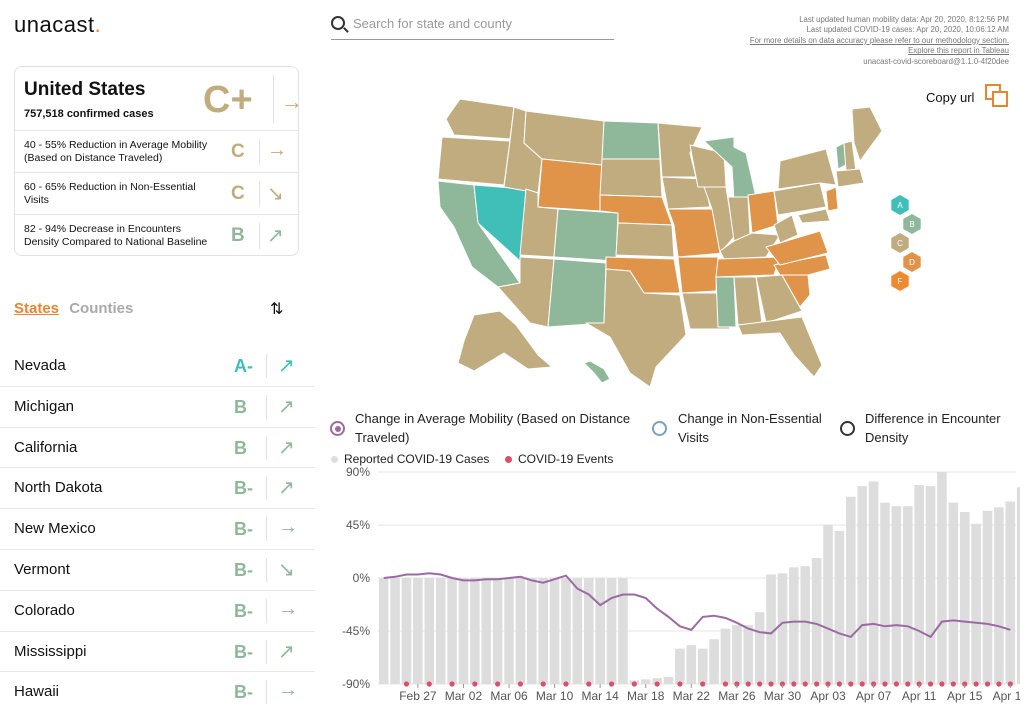  I want to click on events-legend: COVID-19 Events, so click(559, 459).